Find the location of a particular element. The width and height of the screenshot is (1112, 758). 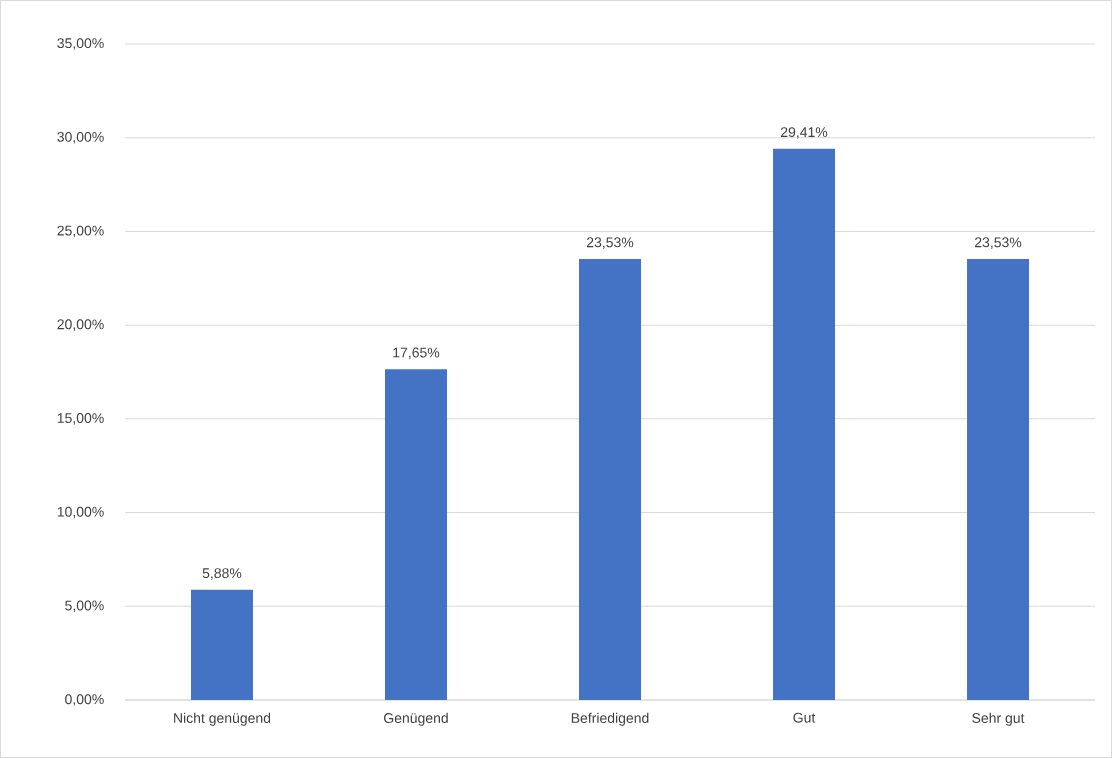

y-tick-label: 35,00% is located at coordinates (80, 44).